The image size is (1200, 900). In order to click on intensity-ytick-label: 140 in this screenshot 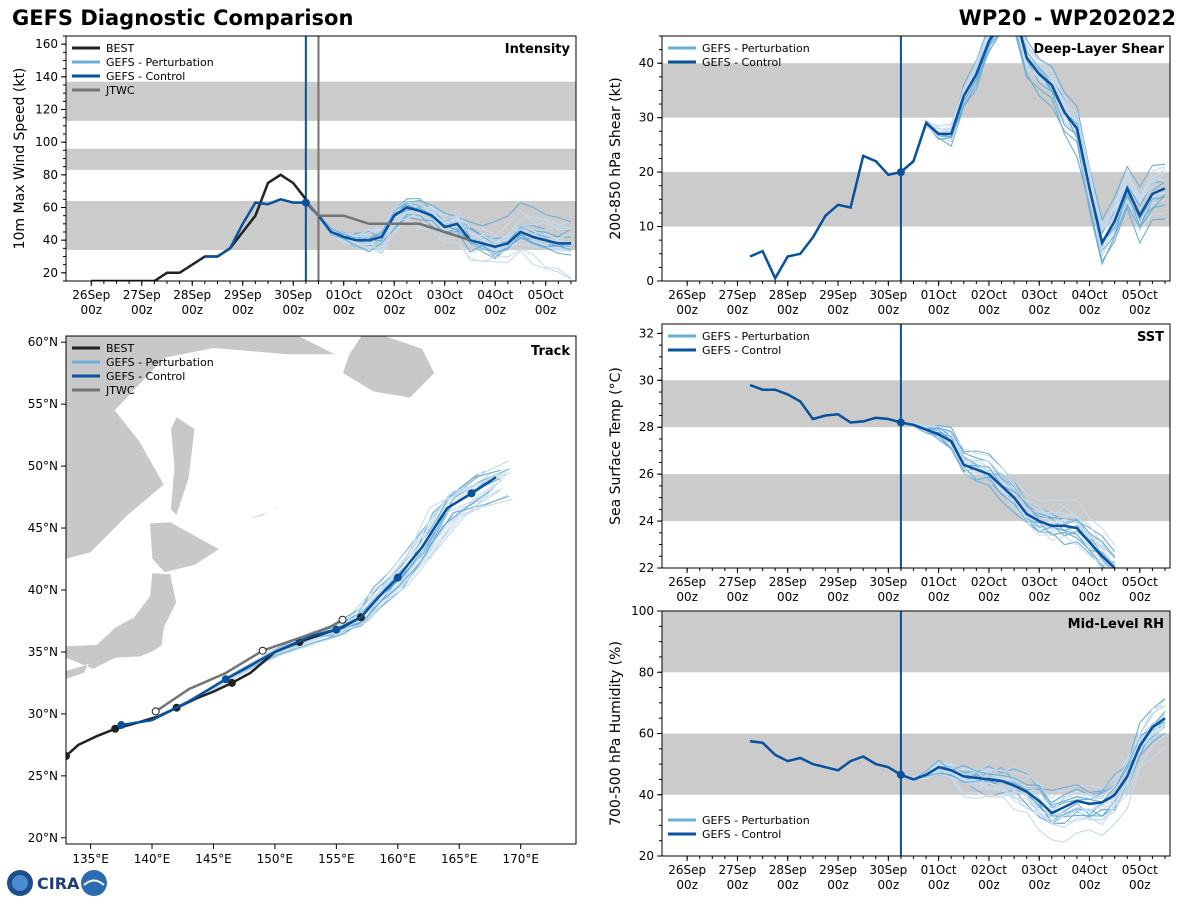, I will do `click(46, 77)`.